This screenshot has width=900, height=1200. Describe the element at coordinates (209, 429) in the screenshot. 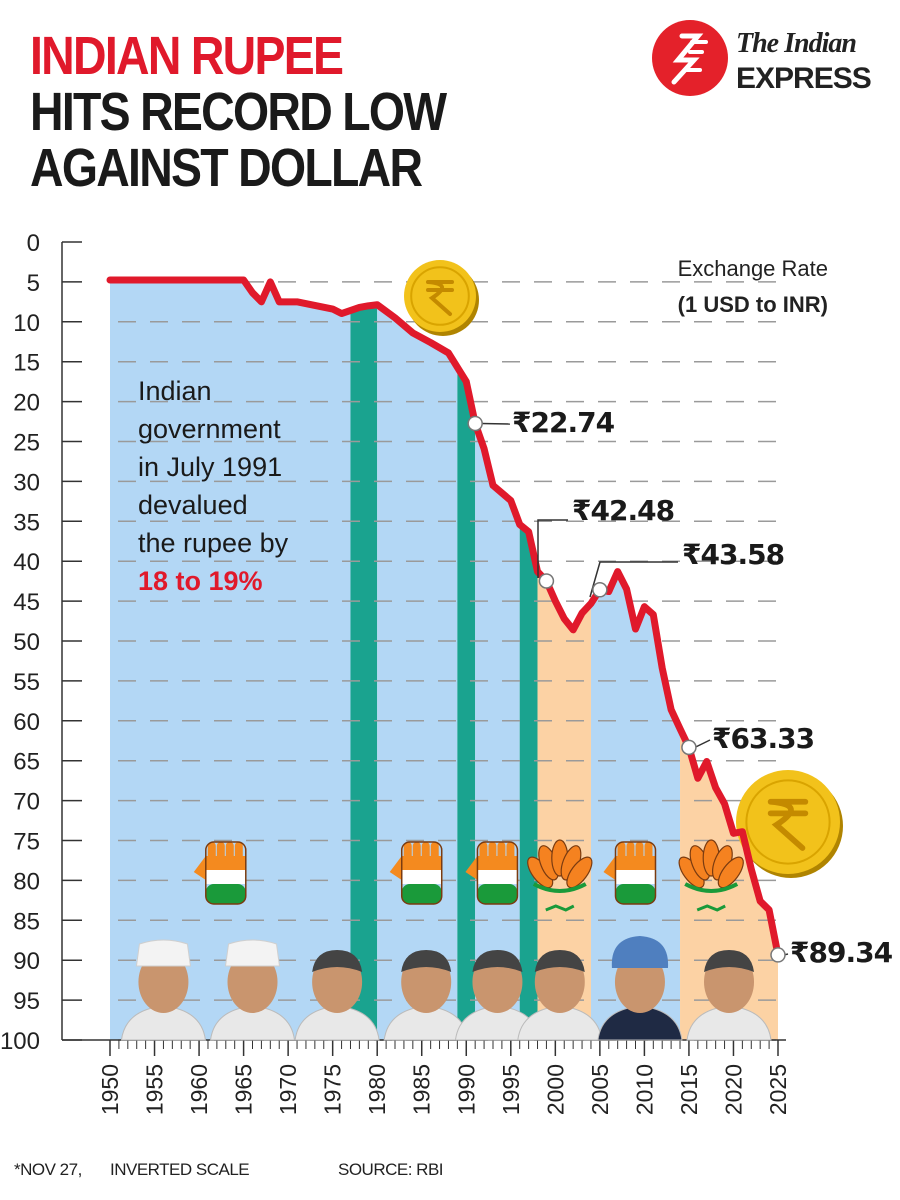

I see `note-text-line: government` at that location.